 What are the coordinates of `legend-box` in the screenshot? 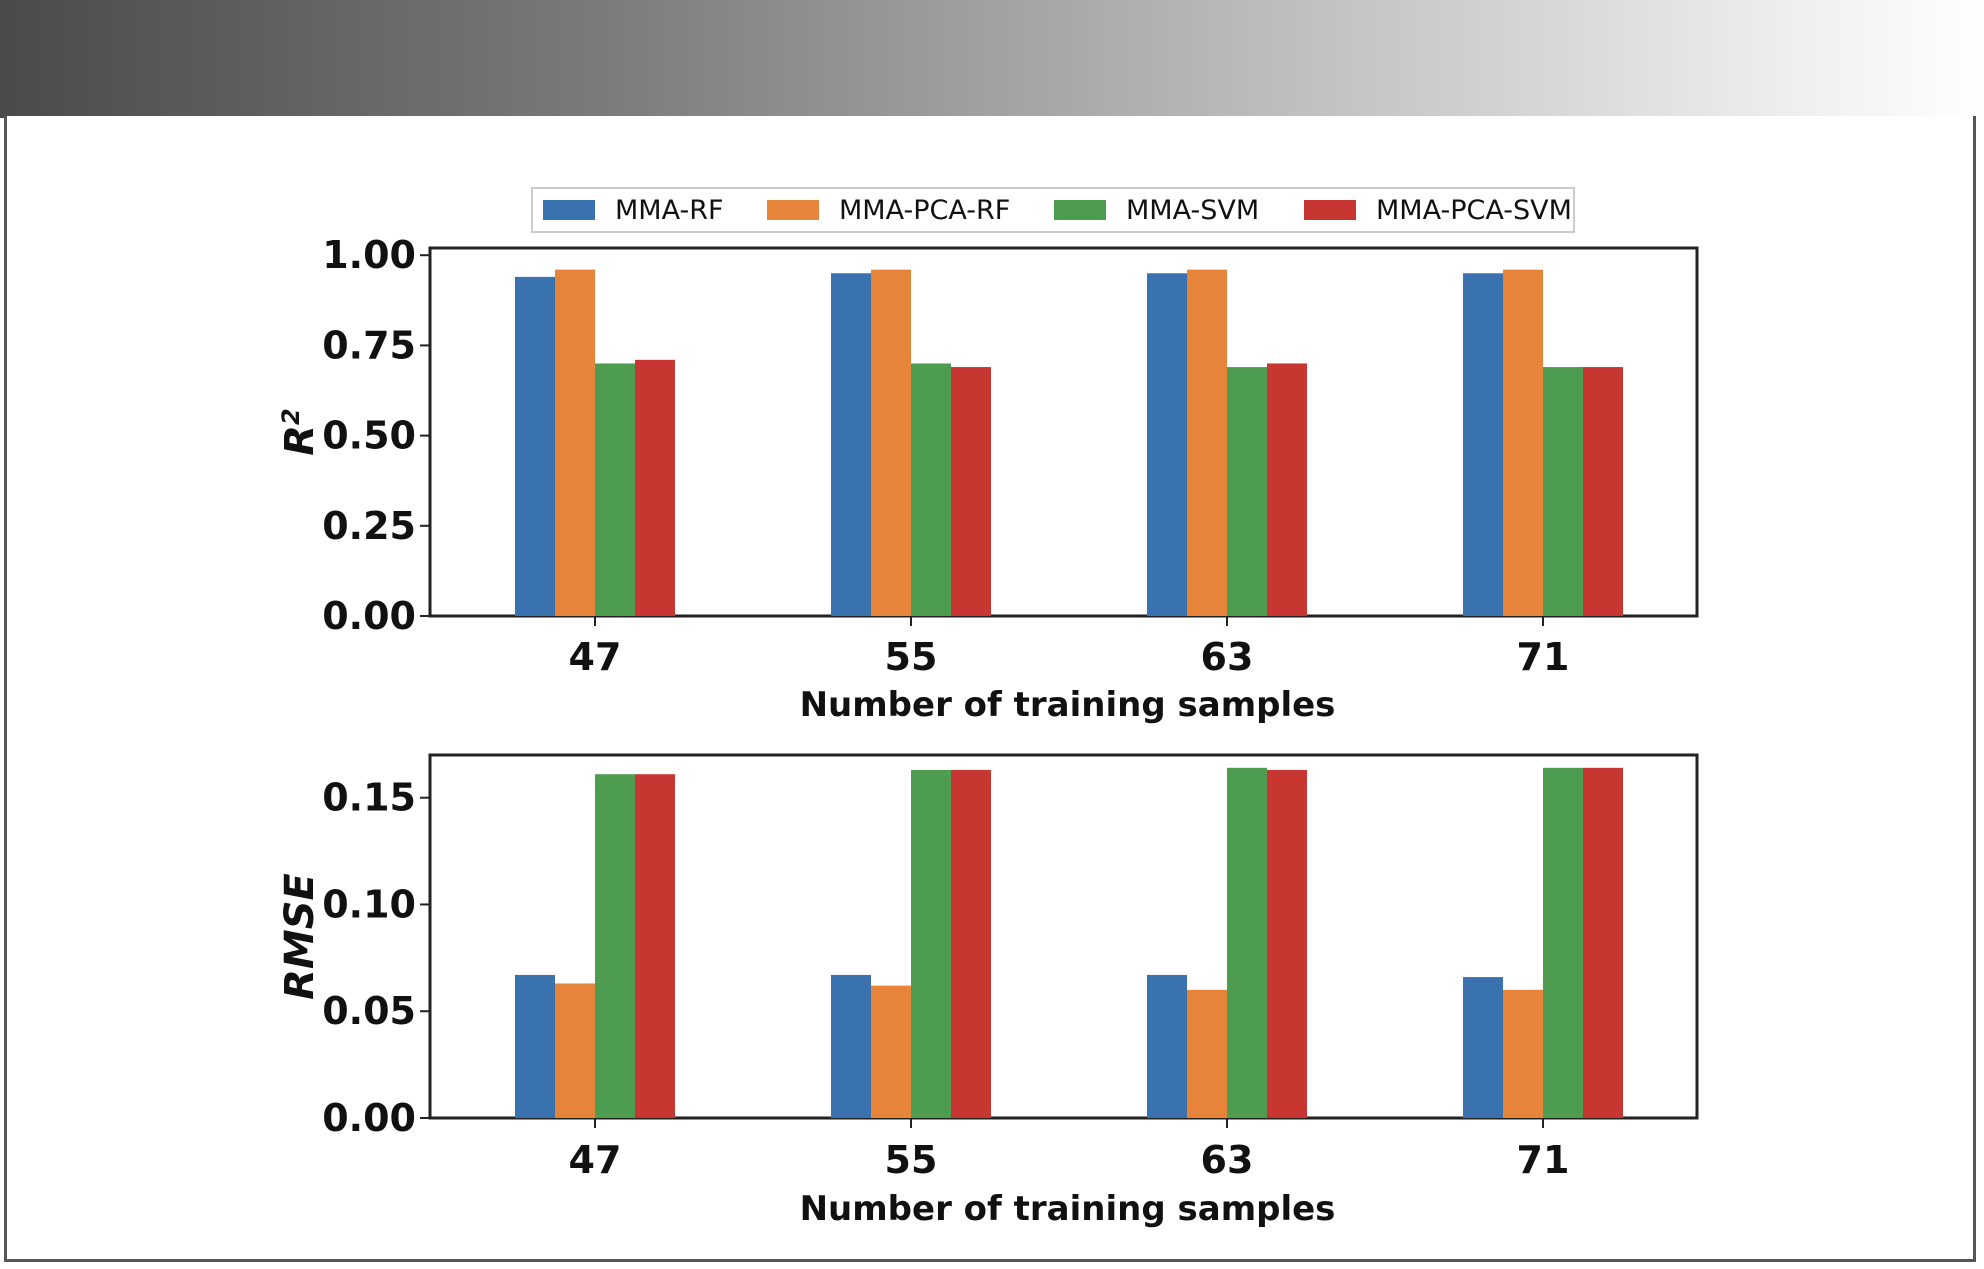 It's located at (1053, 210).